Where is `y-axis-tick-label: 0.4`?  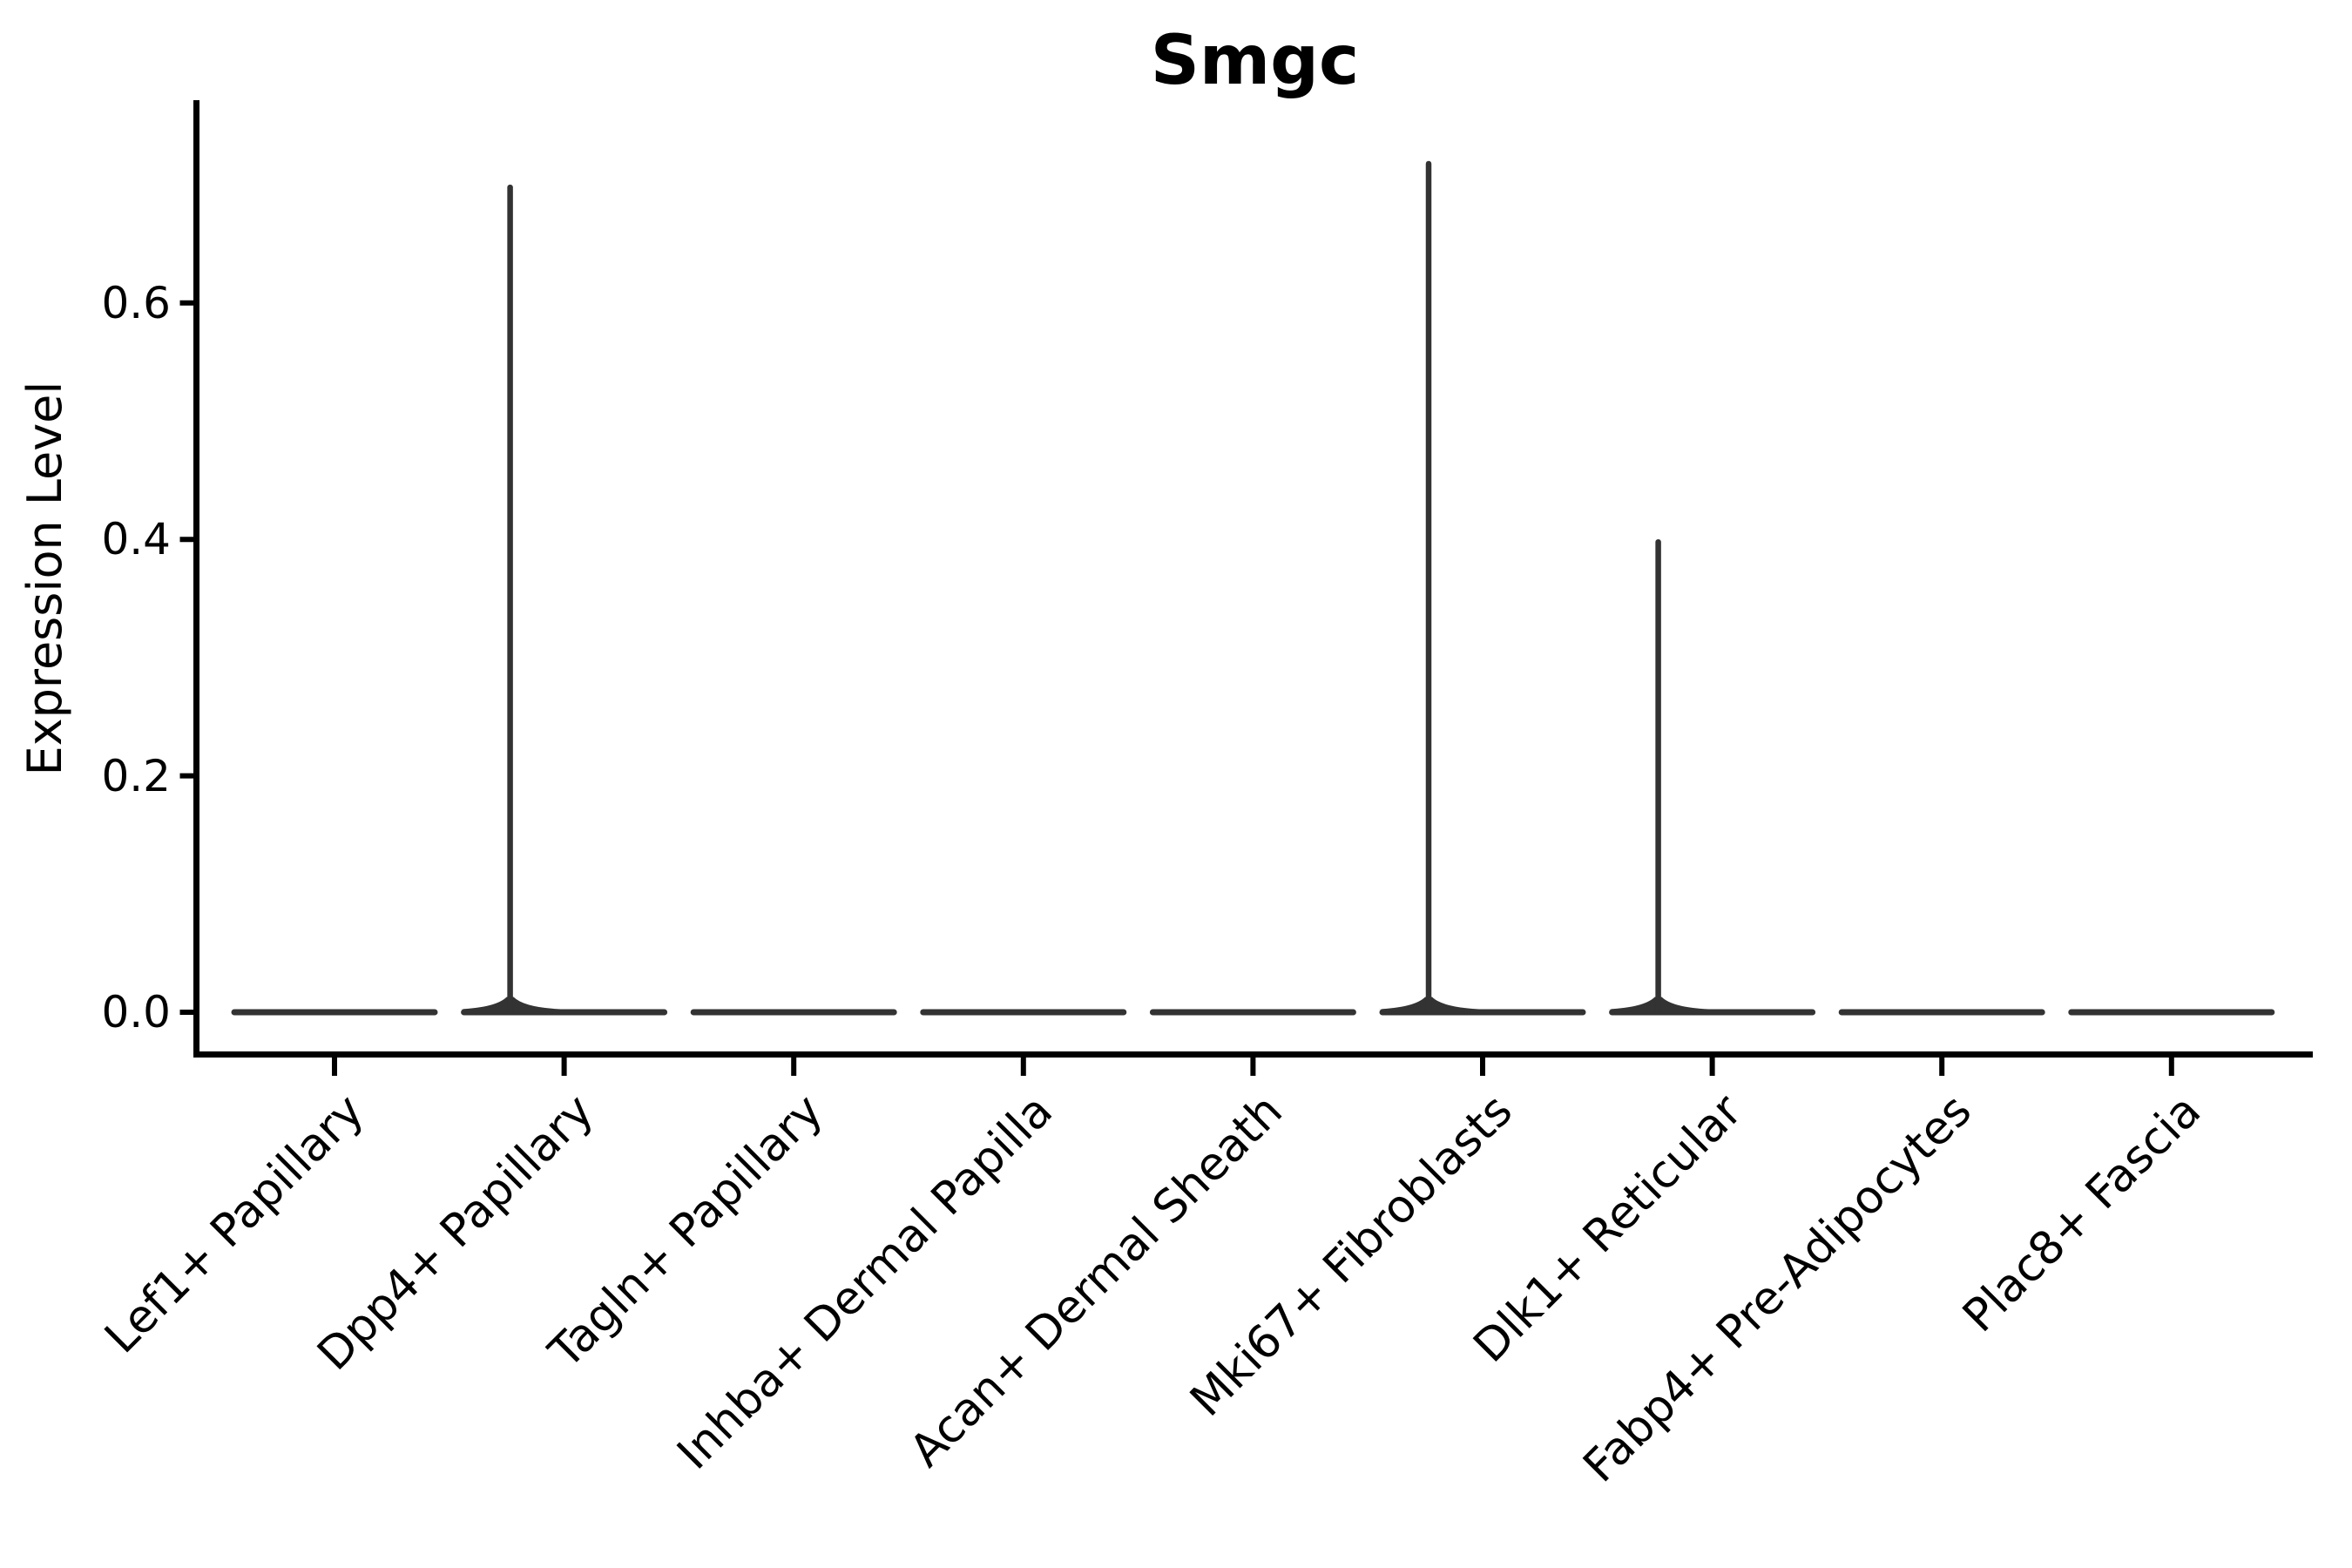
y-axis-tick-label: 0.4 is located at coordinates (136, 539).